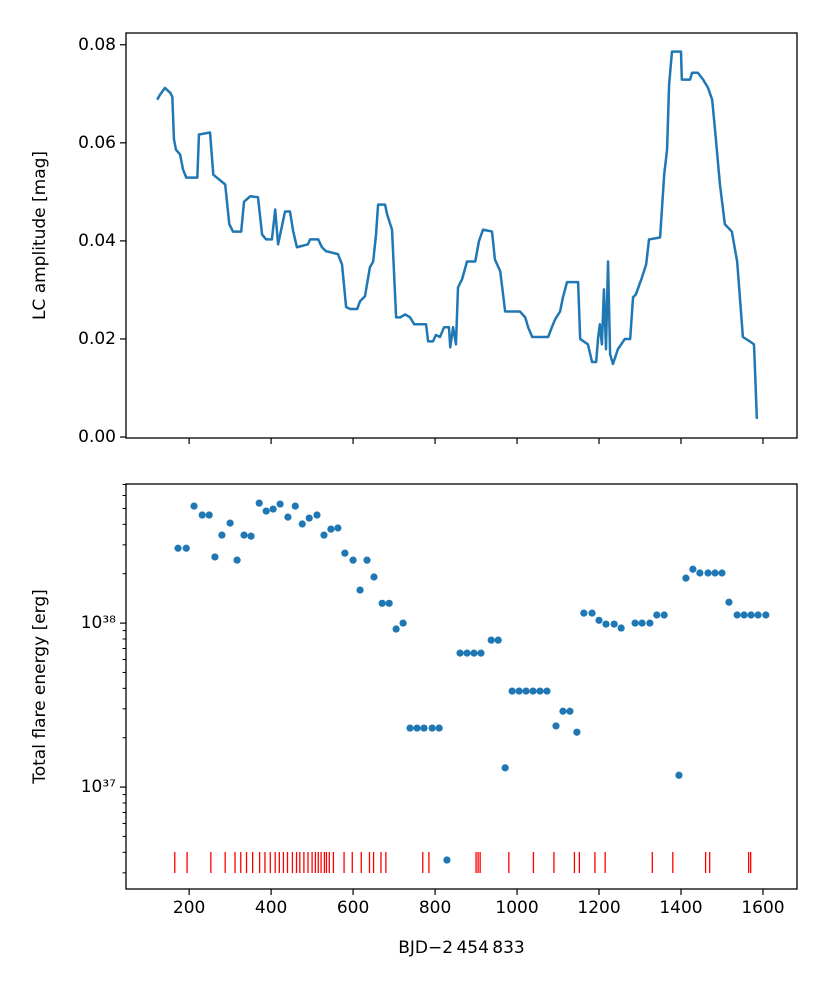 Image resolution: width=830 pixels, height=997 pixels. What do you see at coordinates (40, 235) in the screenshot?
I see `y-axis-label: LC amplitude [mag]` at bounding box center [40, 235].